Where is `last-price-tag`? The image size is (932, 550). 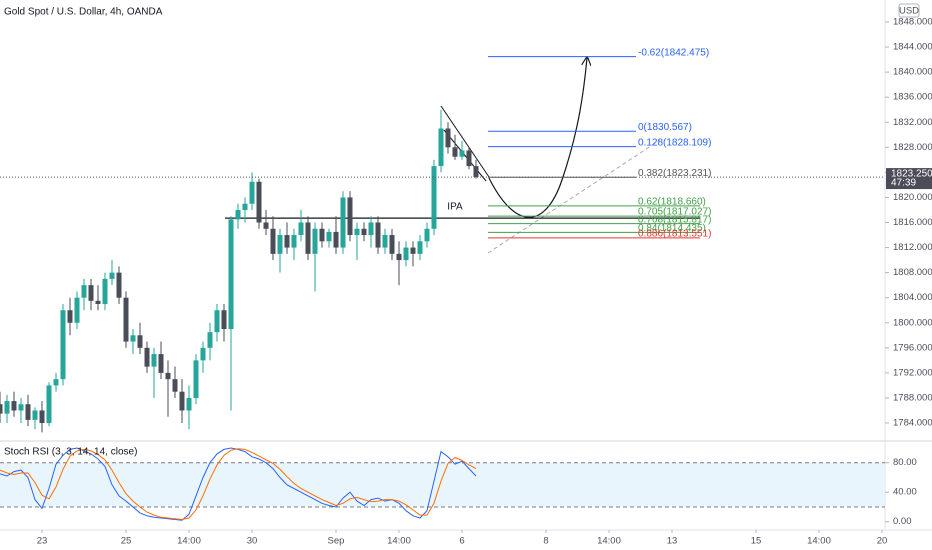 last-price-tag is located at coordinates (909, 179).